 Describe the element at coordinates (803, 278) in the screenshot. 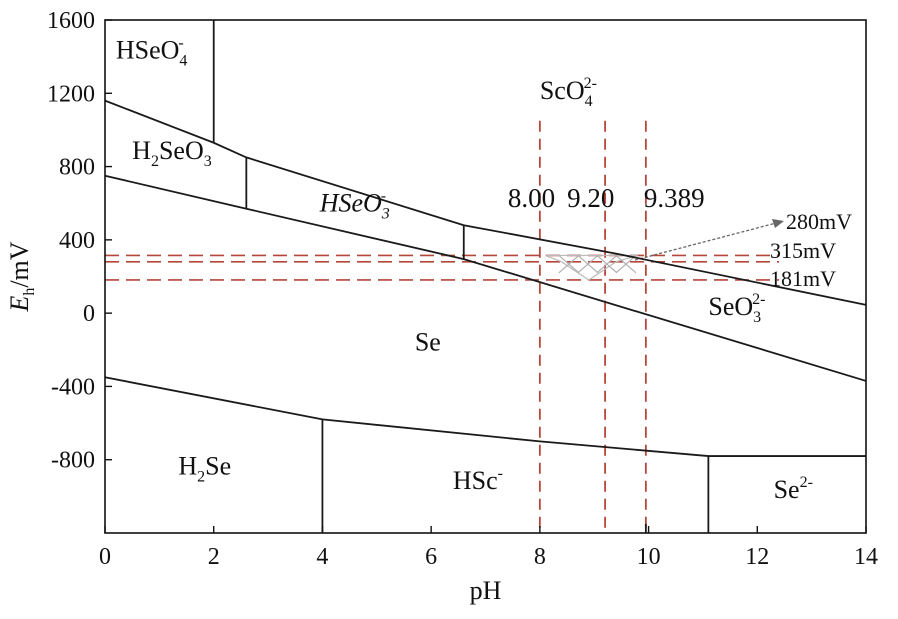

I see `mv-value-label: 181mV` at that location.